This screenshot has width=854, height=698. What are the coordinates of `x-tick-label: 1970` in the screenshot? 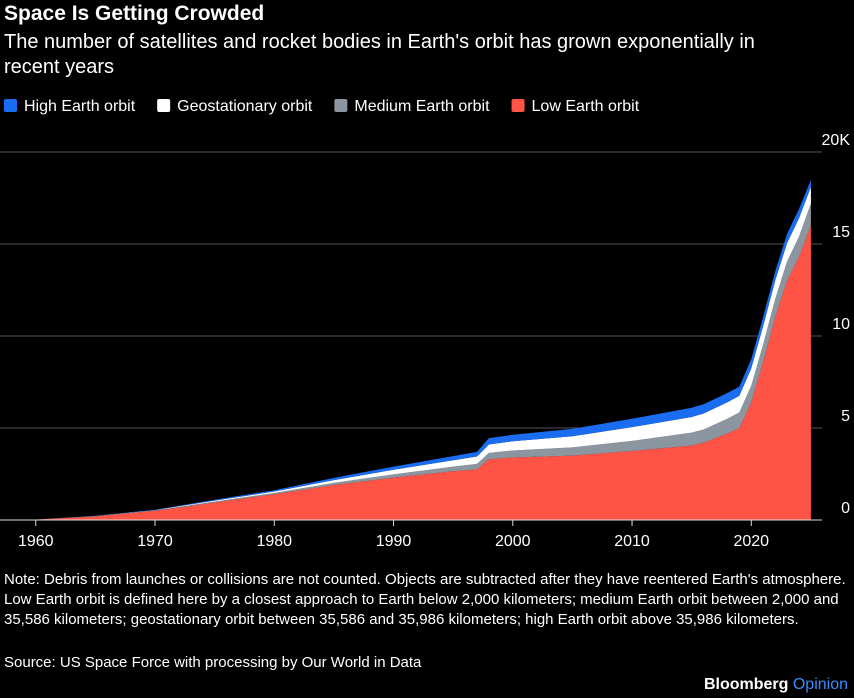 It's located at (155, 541).